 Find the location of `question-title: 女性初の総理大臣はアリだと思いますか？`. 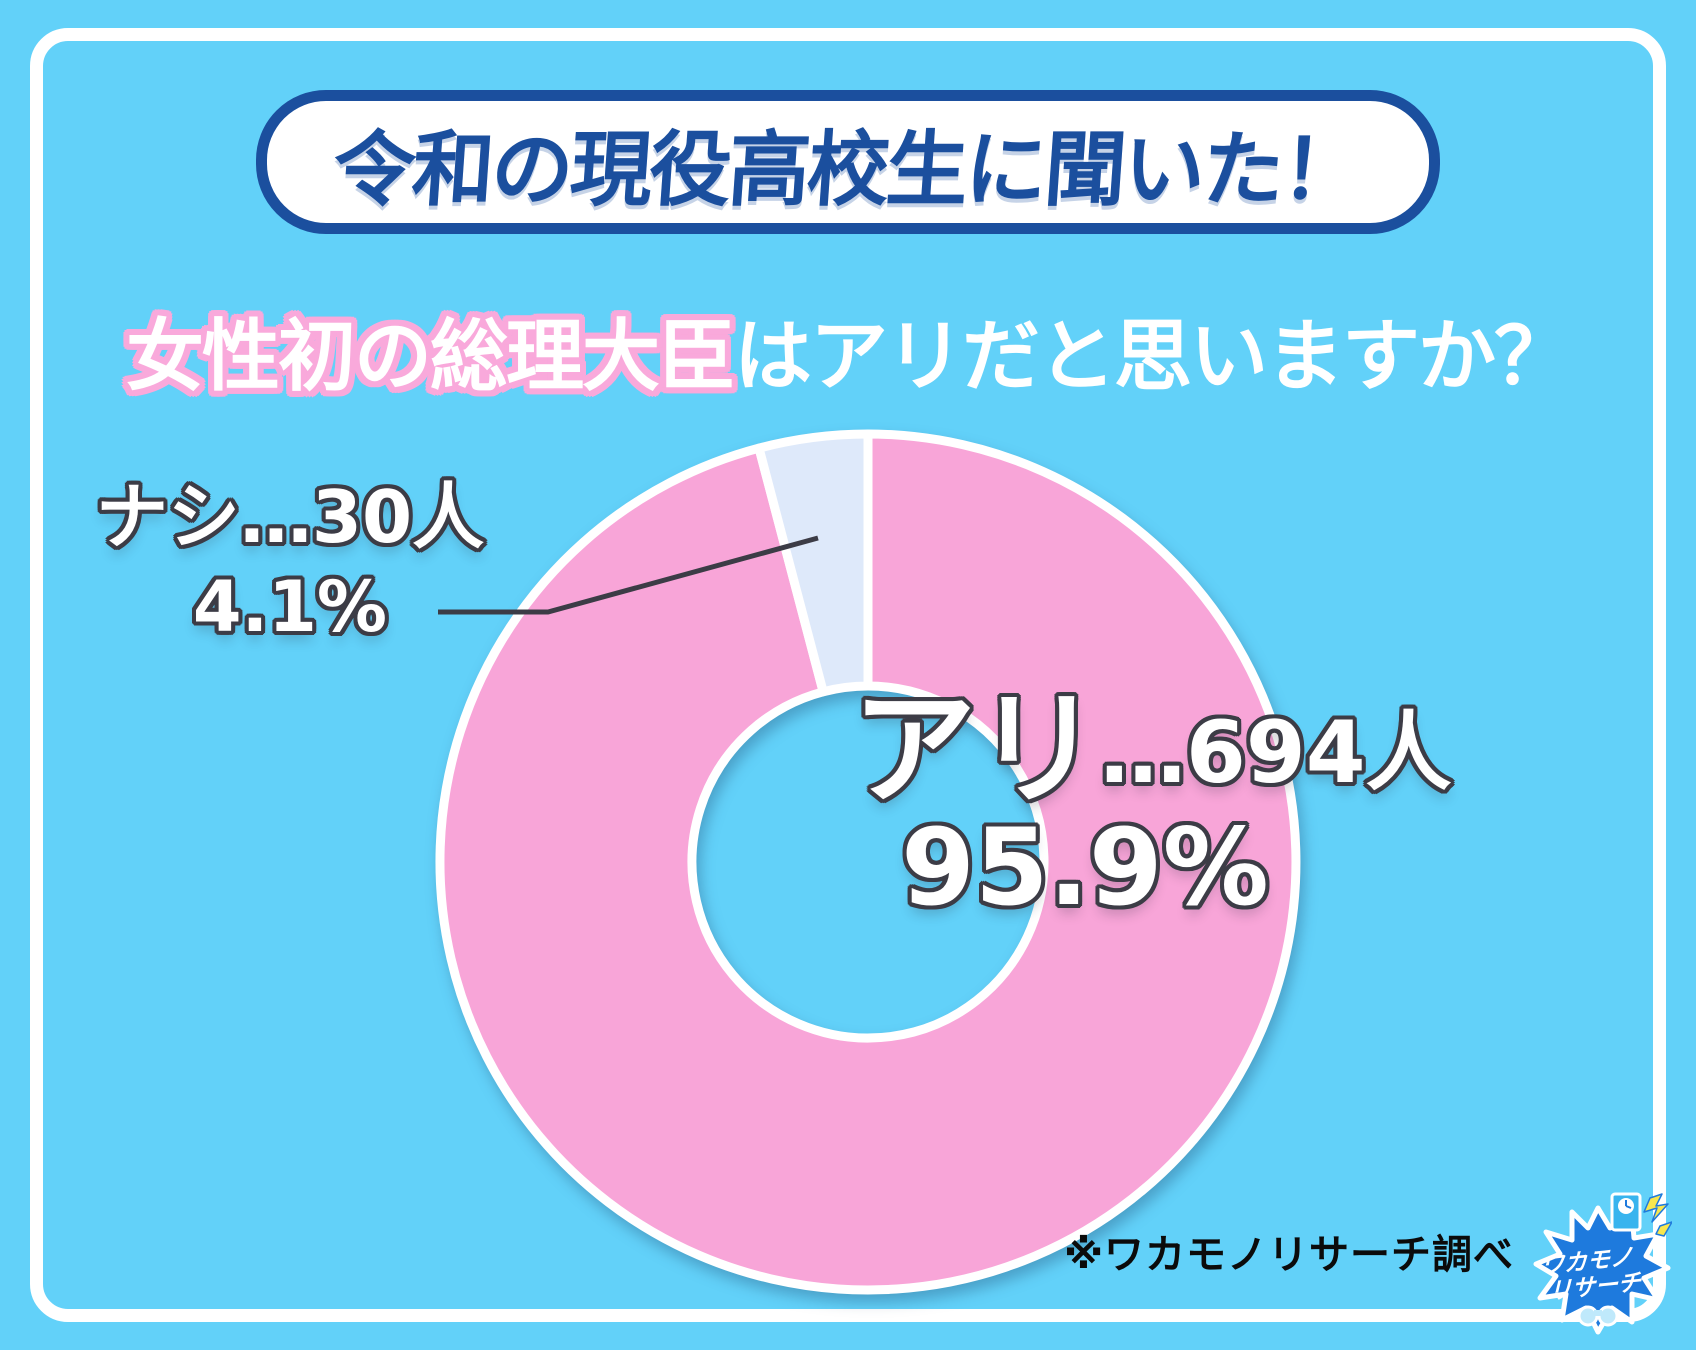

question-title: 女性初の総理大臣はアリだと思いますか？ is located at coordinates (848, 350).